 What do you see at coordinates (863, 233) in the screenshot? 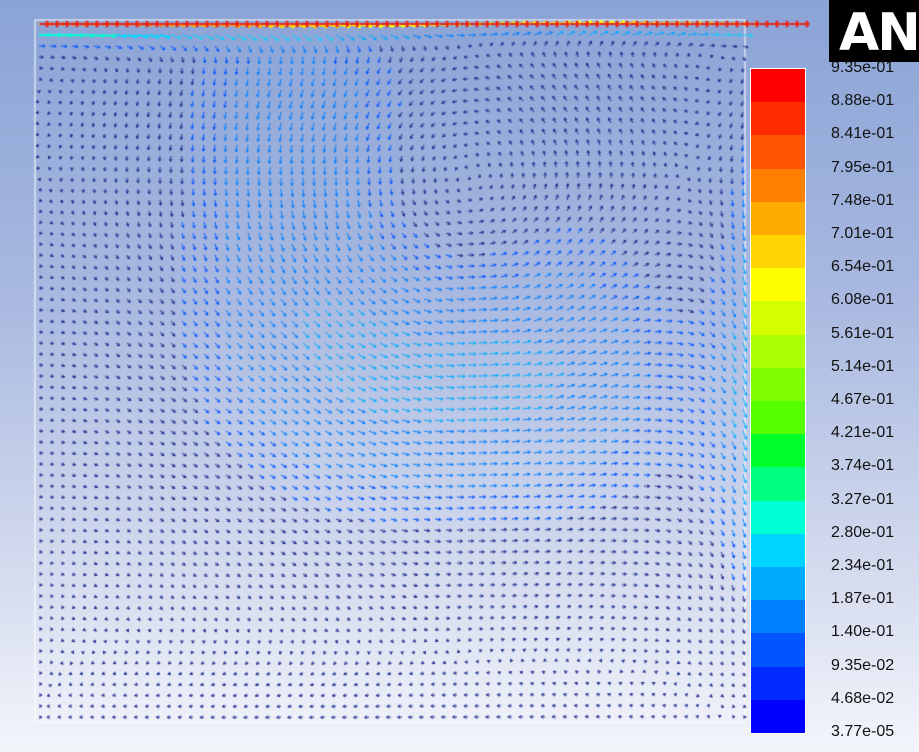
I see `colorbar-tick-label: 7.01e-01` at bounding box center [863, 233].